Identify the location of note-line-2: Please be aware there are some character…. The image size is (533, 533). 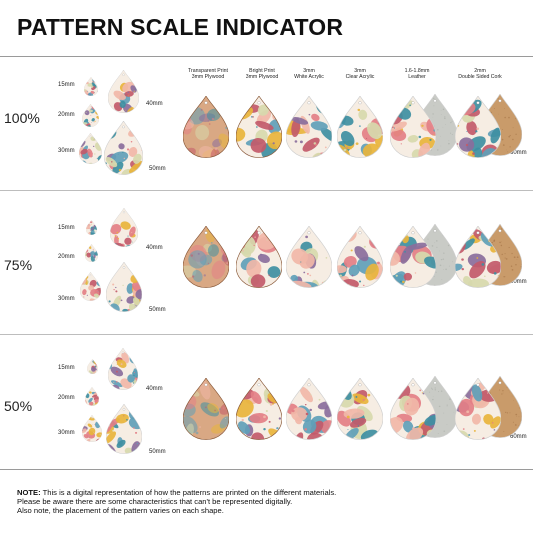
(155, 502).